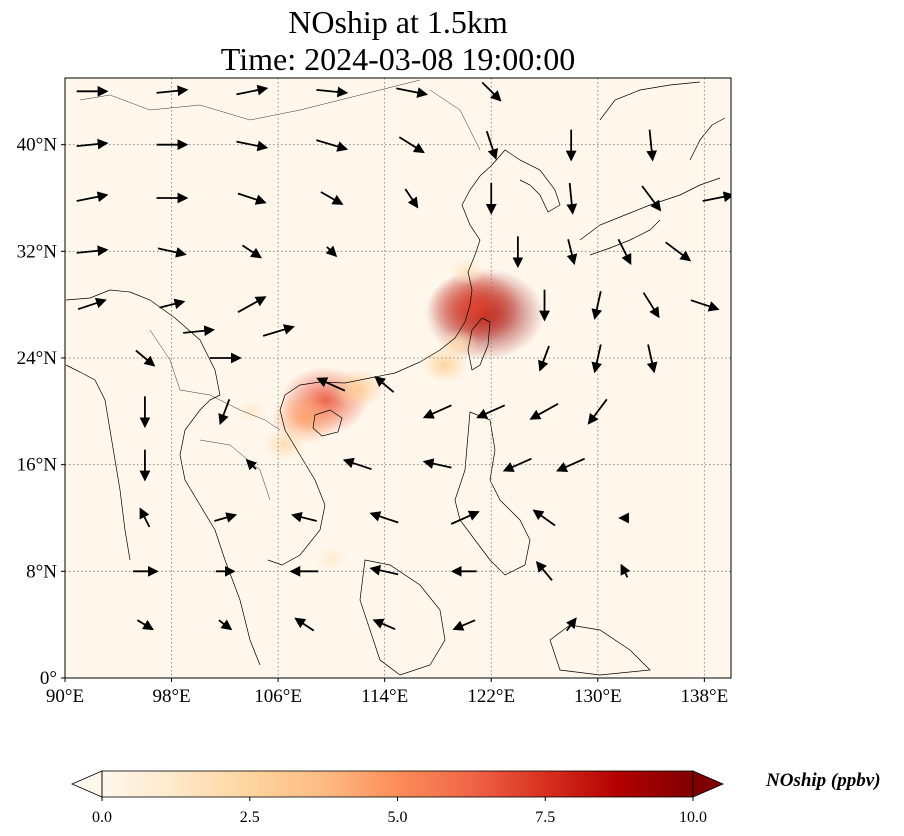 The image size is (904, 836). Describe the element at coordinates (705, 696) in the screenshot. I see `x-tick-label: 138°E` at that location.